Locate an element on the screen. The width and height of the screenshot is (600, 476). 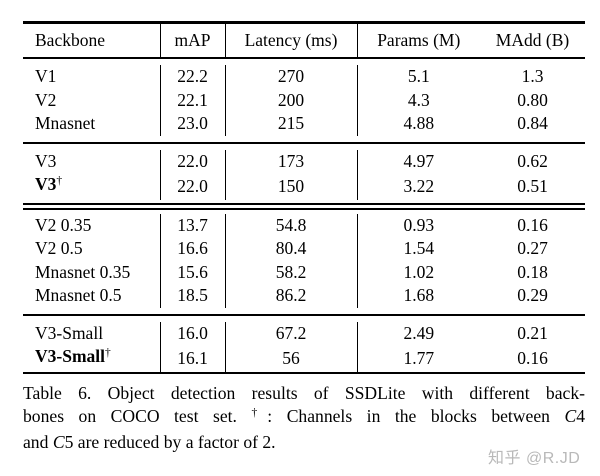
cell-params: 4.3 is located at coordinates (418, 99).